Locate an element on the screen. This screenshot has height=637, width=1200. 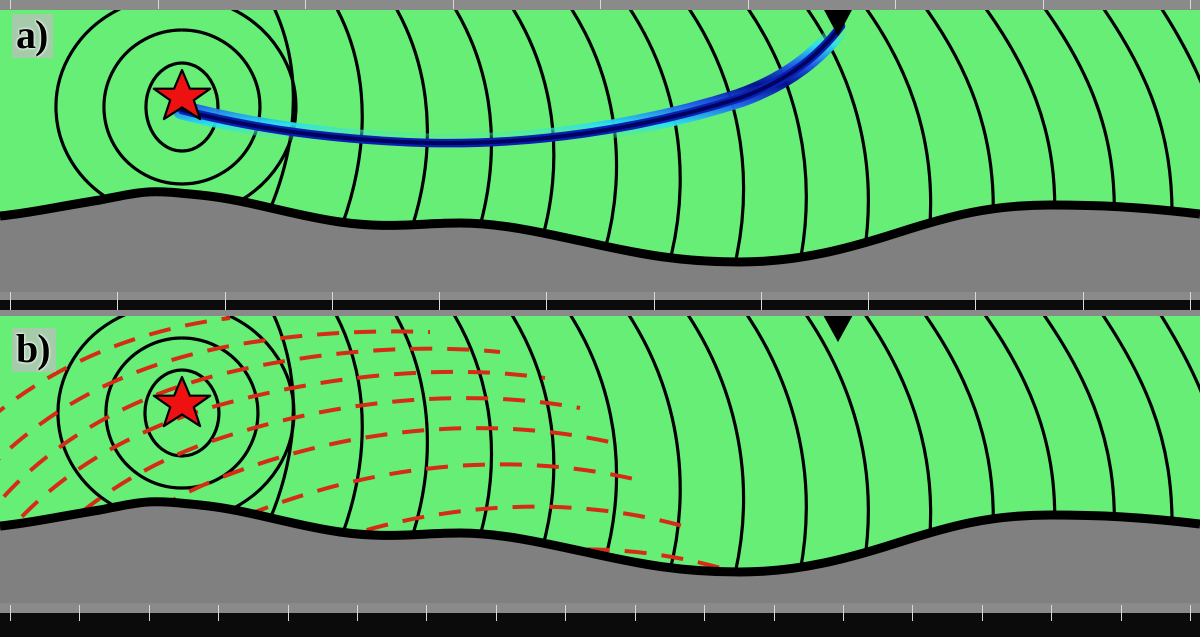
panel-label-b: b) is located at coordinates (34, 350).